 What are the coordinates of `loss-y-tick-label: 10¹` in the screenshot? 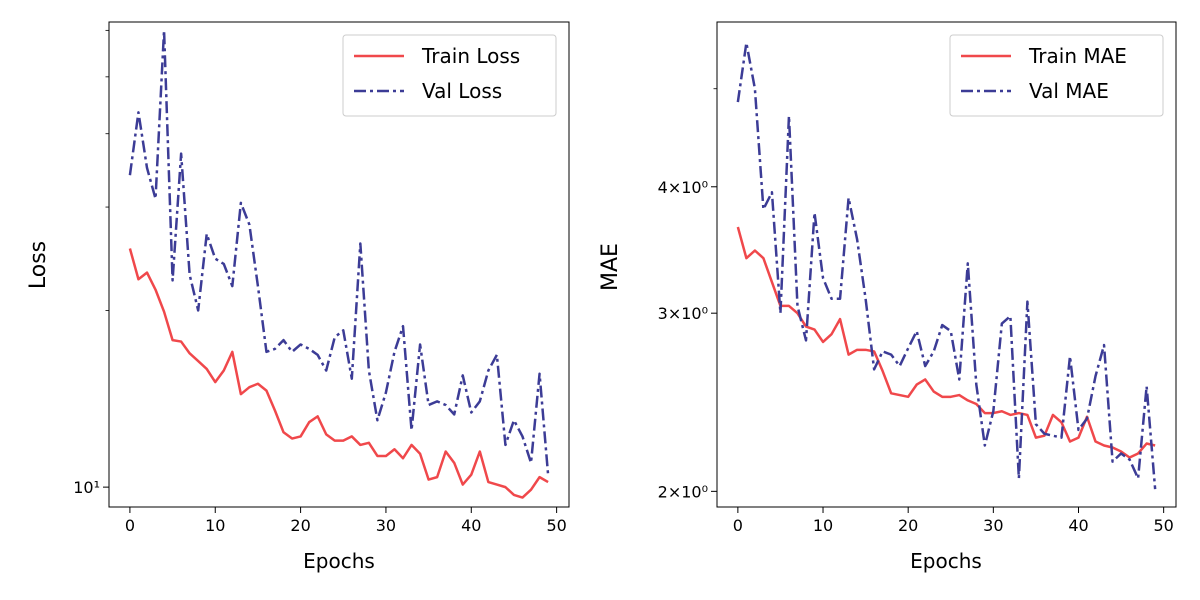 It's located at (86, 487).